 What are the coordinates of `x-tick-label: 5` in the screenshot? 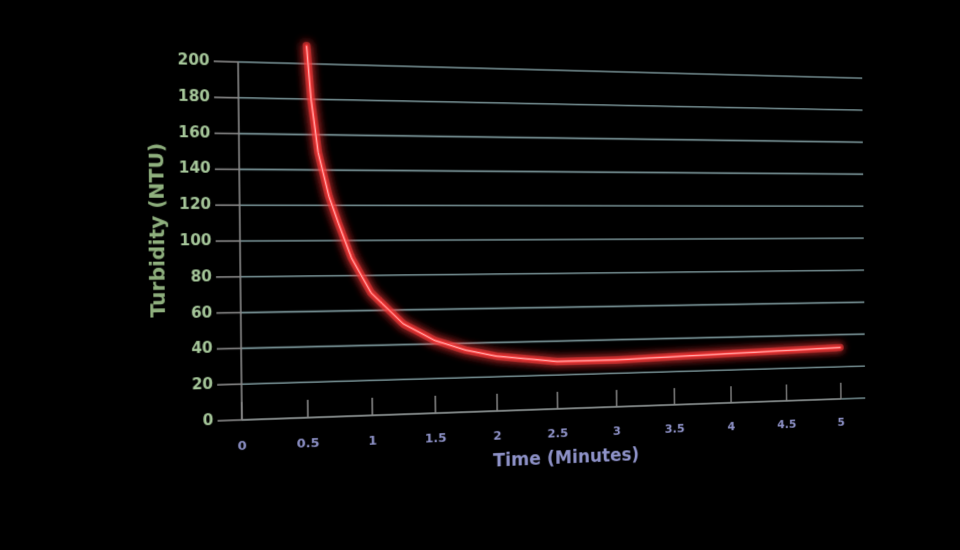 It's located at (841, 422).